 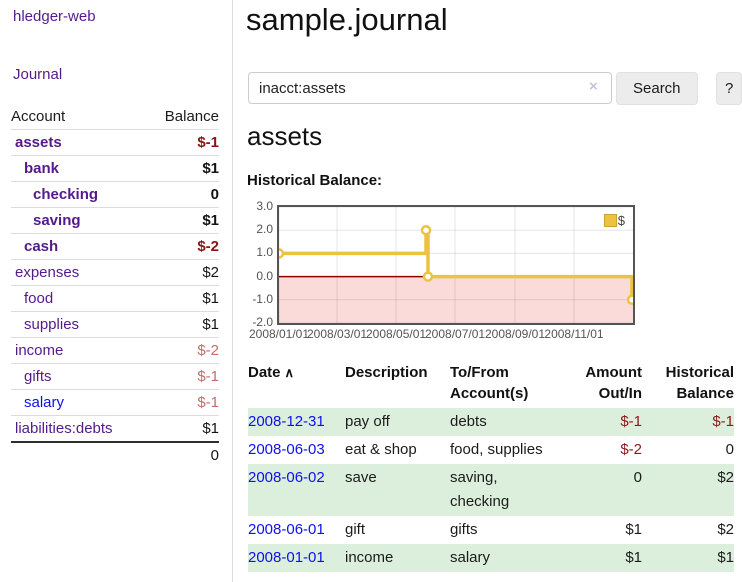 What do you see at coordinates (38, 376) in the screenshot?
I see `sidebar-account-link: gifts` at bounding box center [38, 376].